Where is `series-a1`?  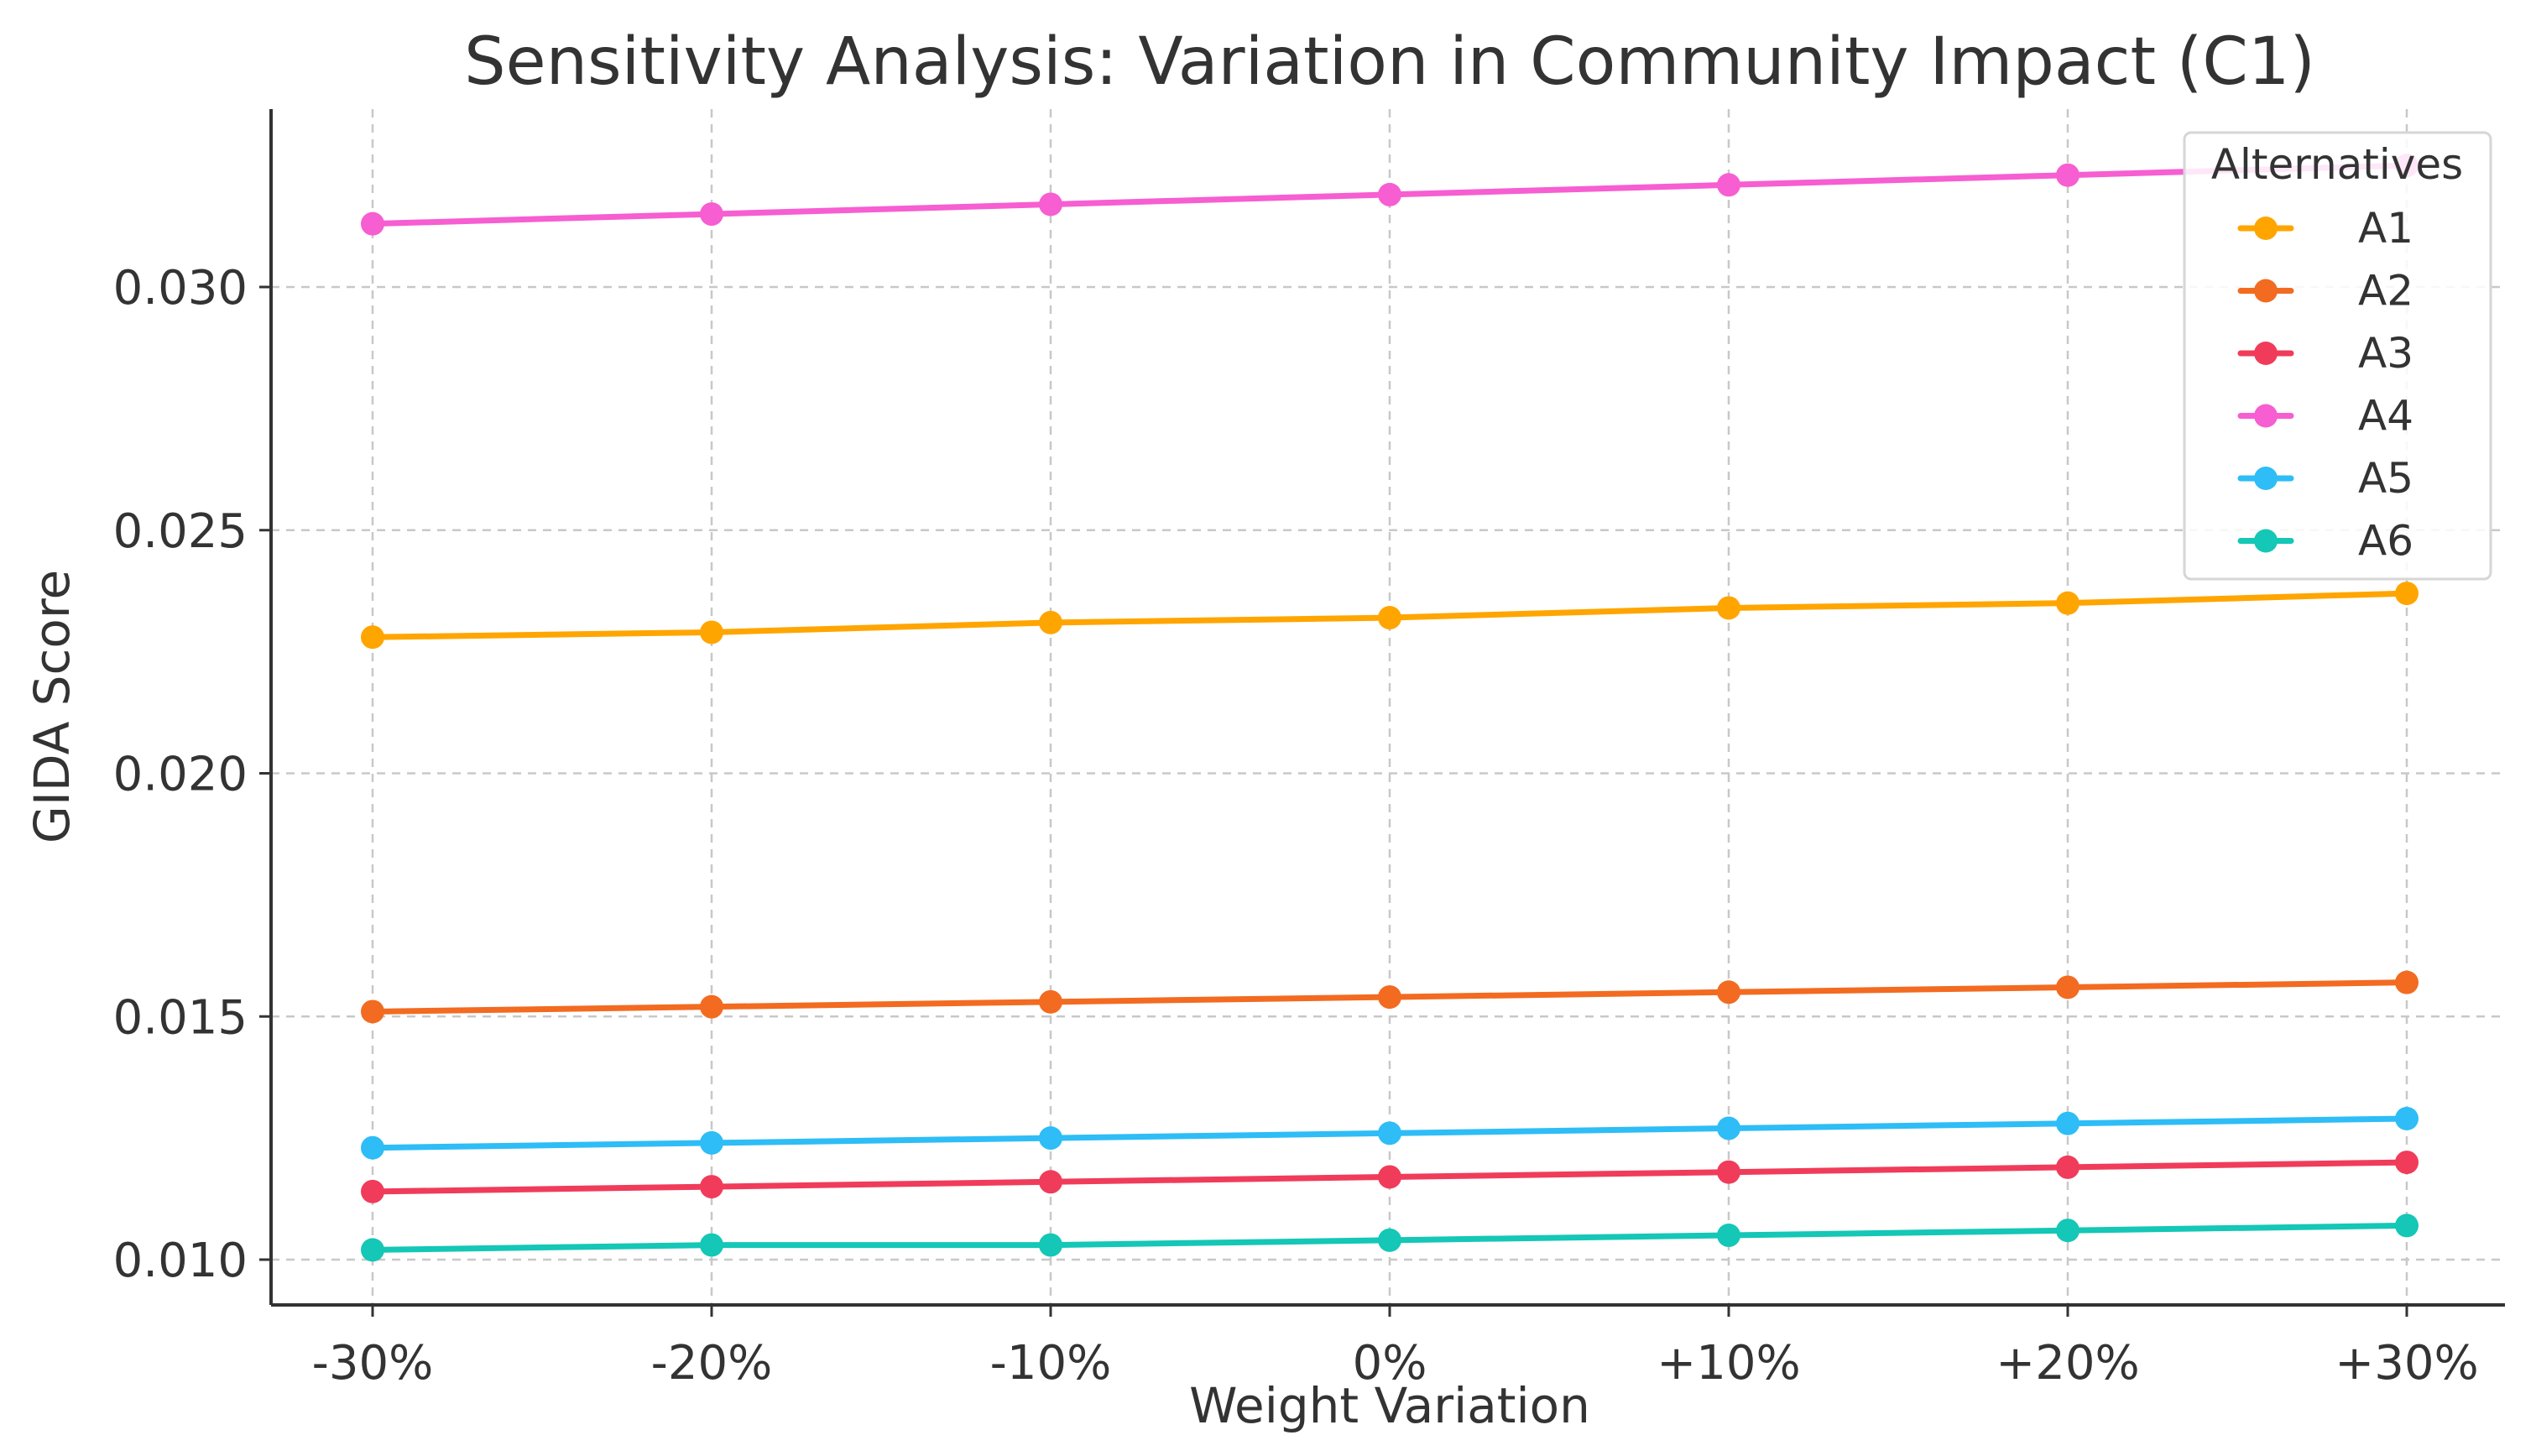 series-a1 is located at coordinates (1390, 616).